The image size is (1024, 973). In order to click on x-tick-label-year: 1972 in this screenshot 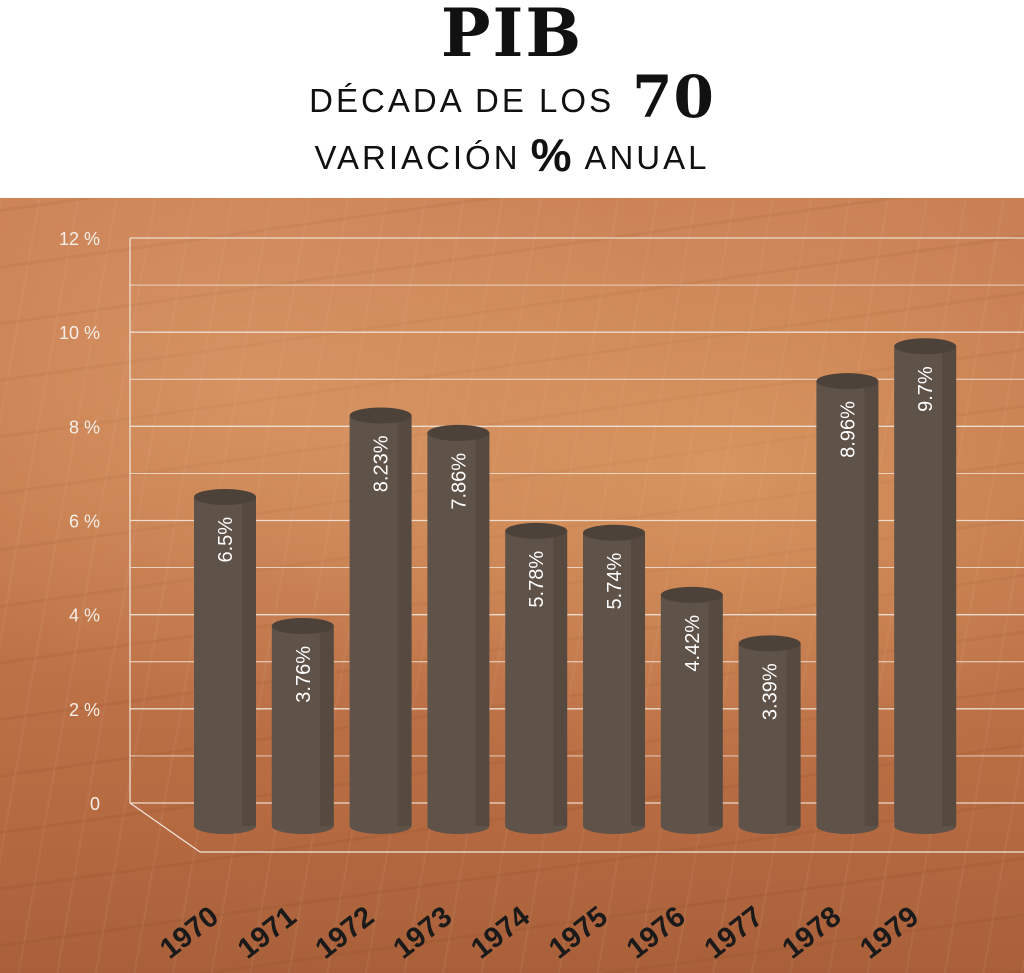, I will do `click(345, 932)`.